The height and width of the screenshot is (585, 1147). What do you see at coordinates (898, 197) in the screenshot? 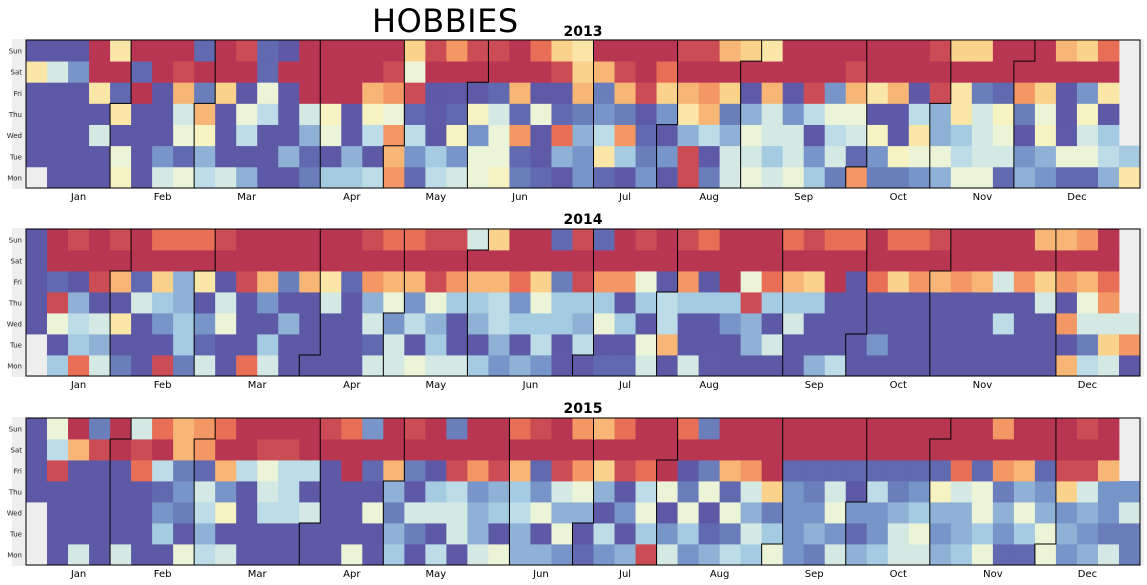
I see `month-label: Oct` at bounding box center [898, 197].